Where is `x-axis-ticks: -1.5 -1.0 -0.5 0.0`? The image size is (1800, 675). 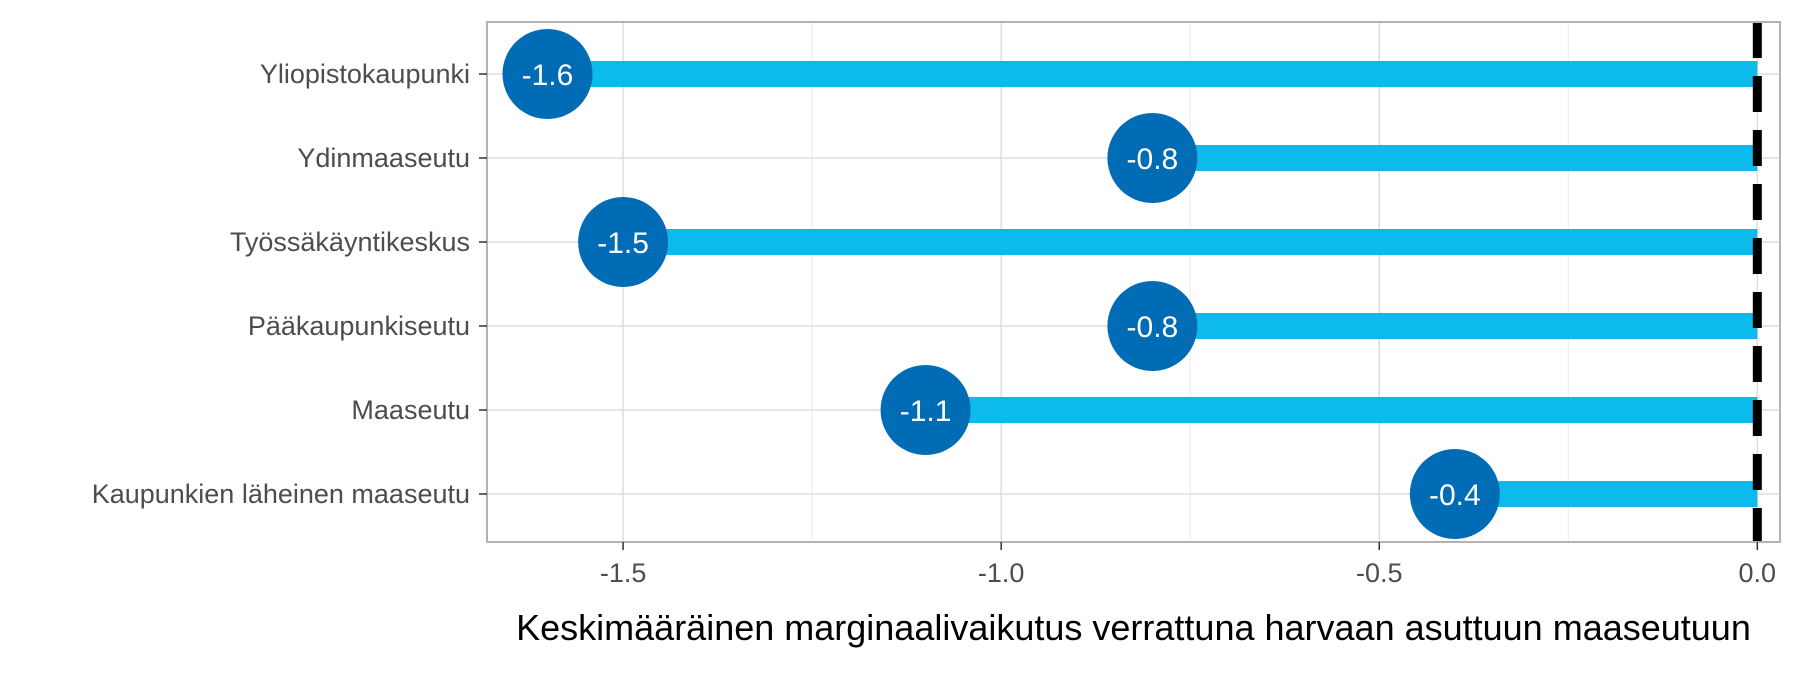 x-axis-ticks: -1.5 -1.0 -0.5 0.0 is located at coordinates (1188, 565).